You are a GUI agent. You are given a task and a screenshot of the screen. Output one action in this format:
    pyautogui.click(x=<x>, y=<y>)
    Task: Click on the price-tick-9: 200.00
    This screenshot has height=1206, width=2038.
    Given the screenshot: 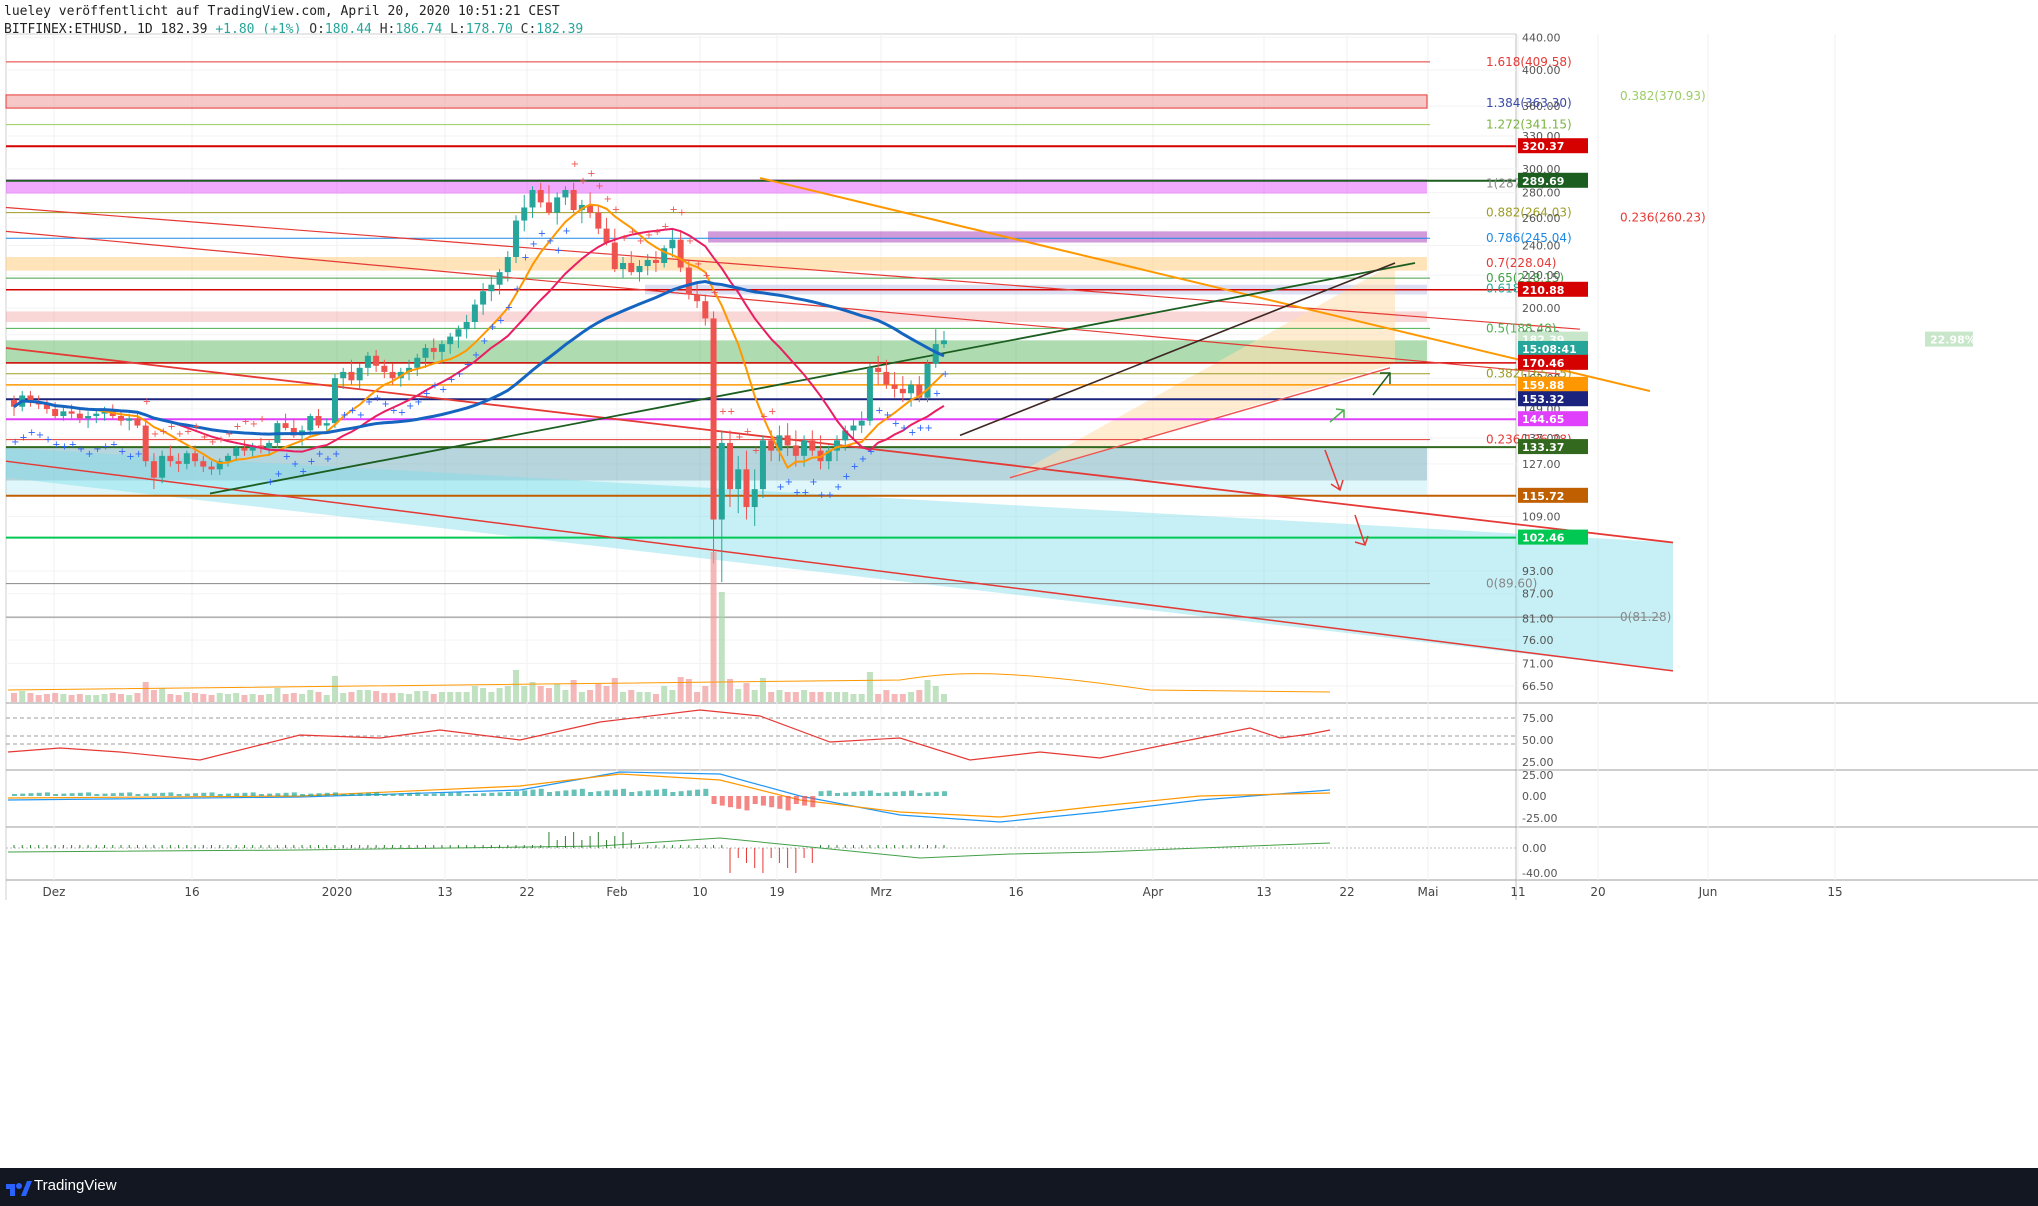 What is the action you would take?
    pyautogui.click(x=1541, y=308)
    